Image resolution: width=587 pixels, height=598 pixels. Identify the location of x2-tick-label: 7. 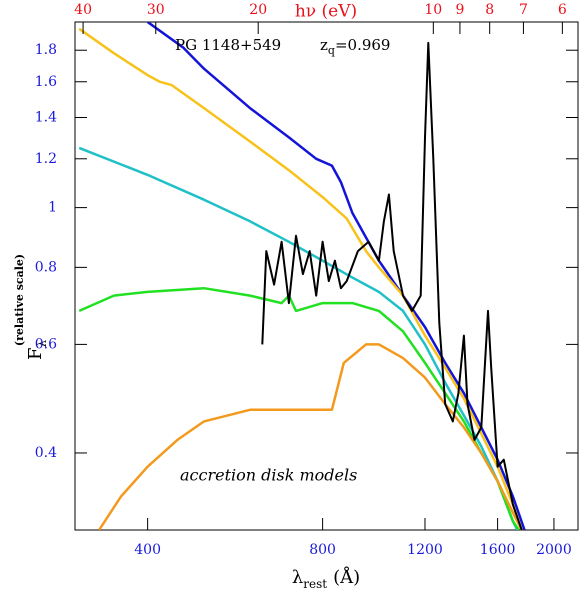
(523, 10).